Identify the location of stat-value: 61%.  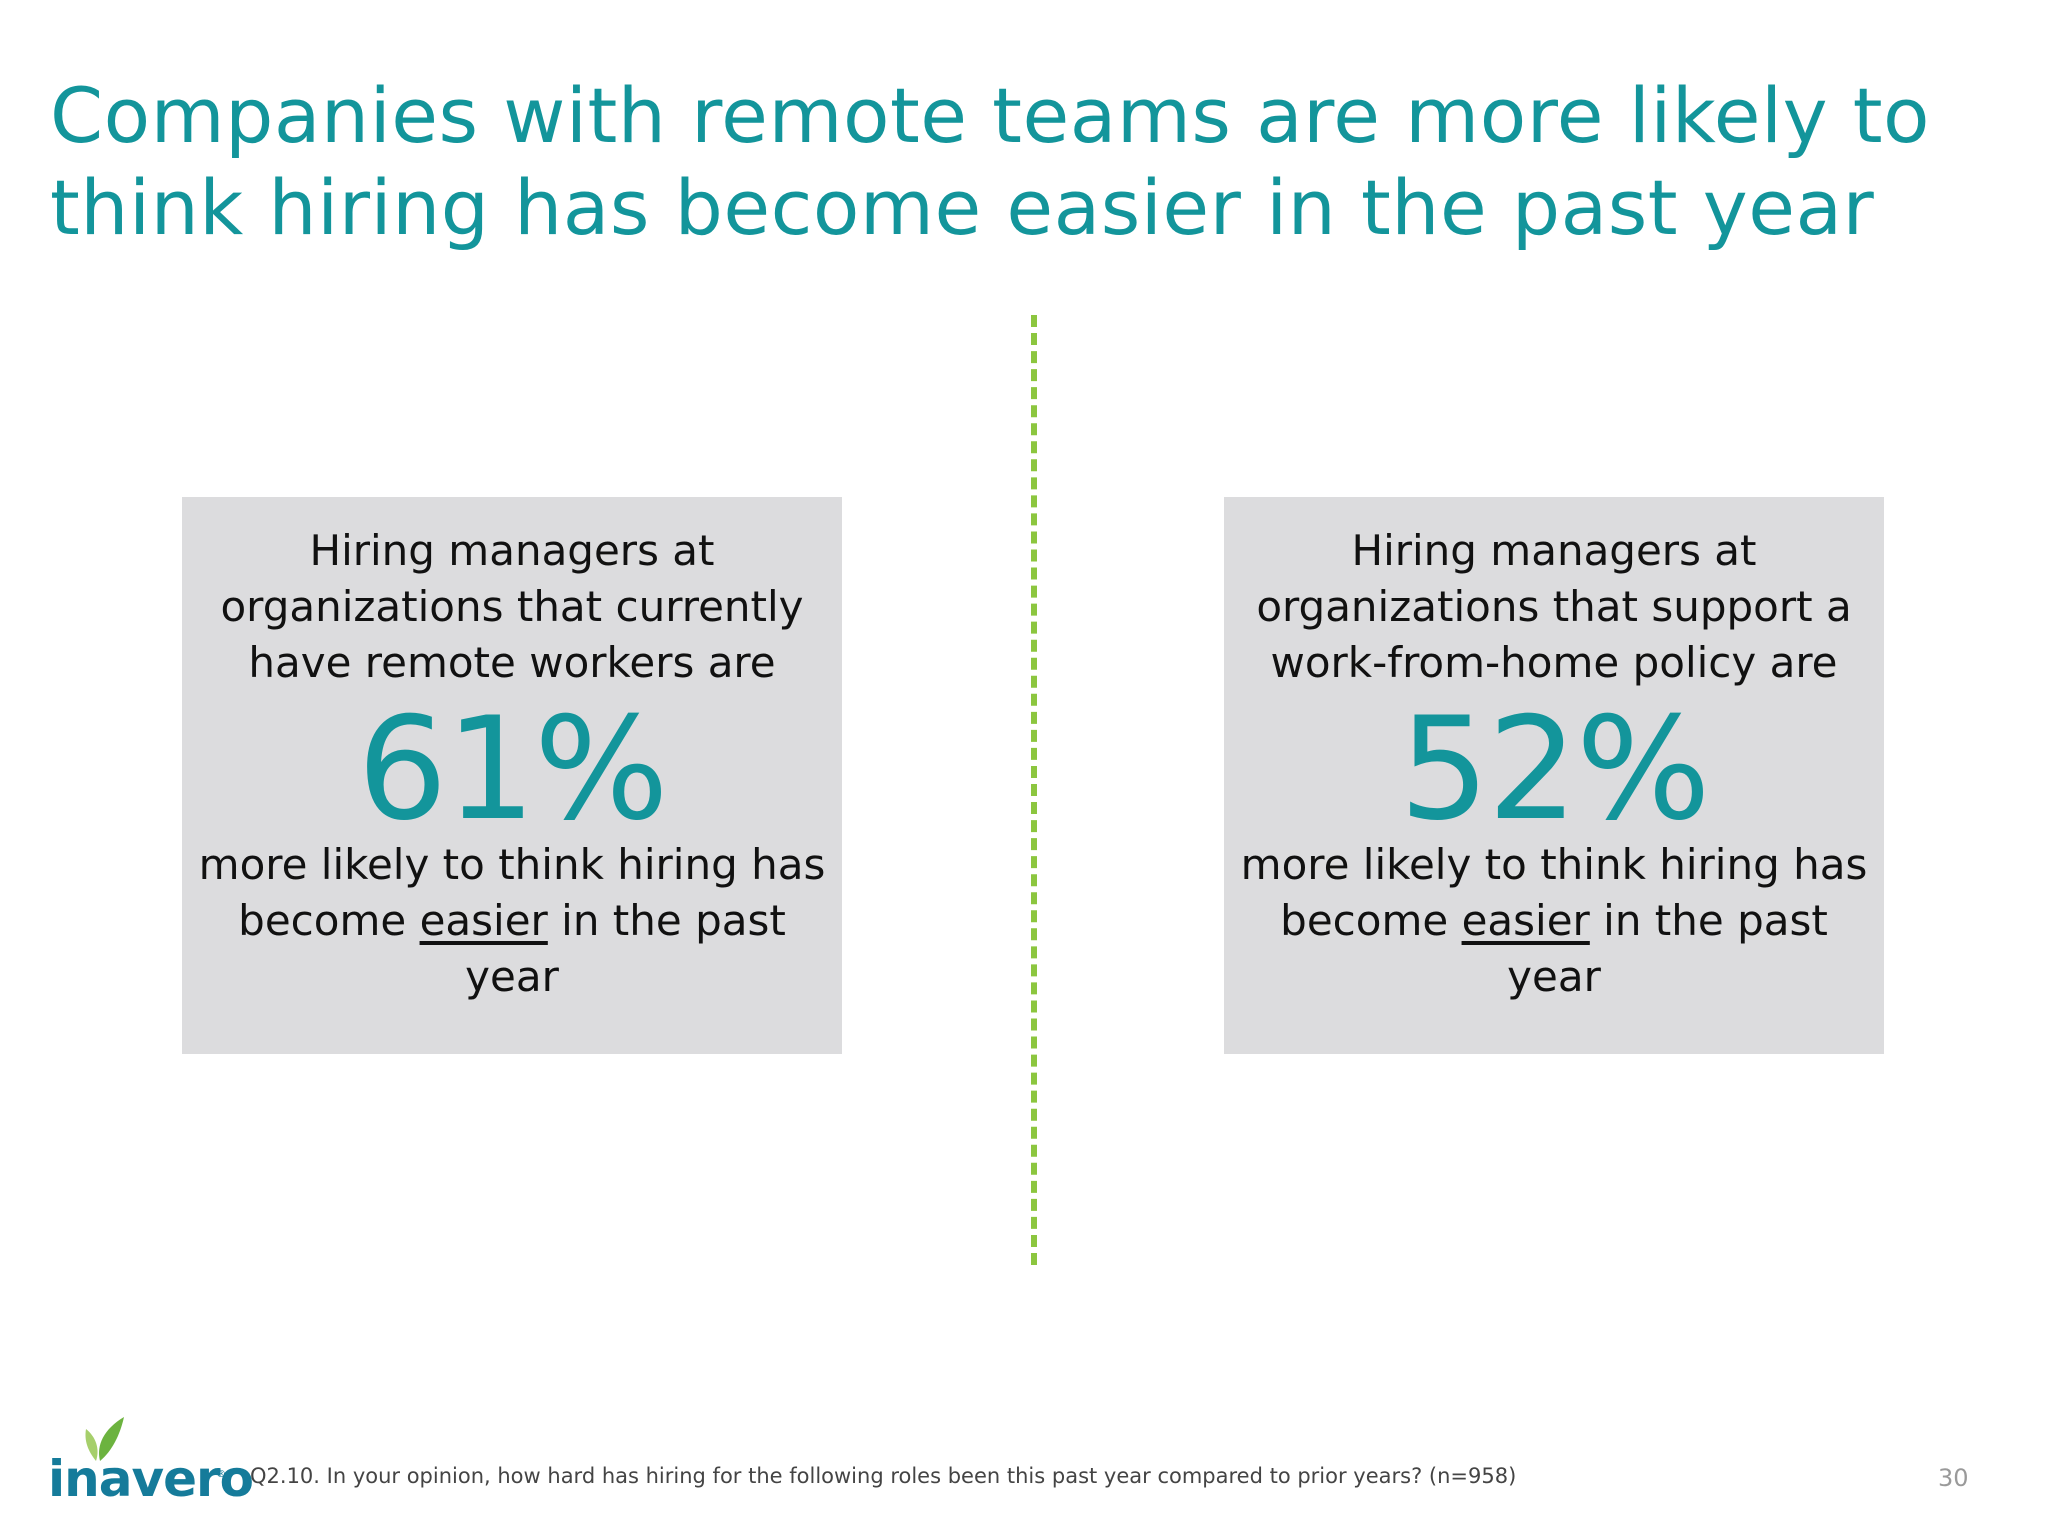
(513, 769).